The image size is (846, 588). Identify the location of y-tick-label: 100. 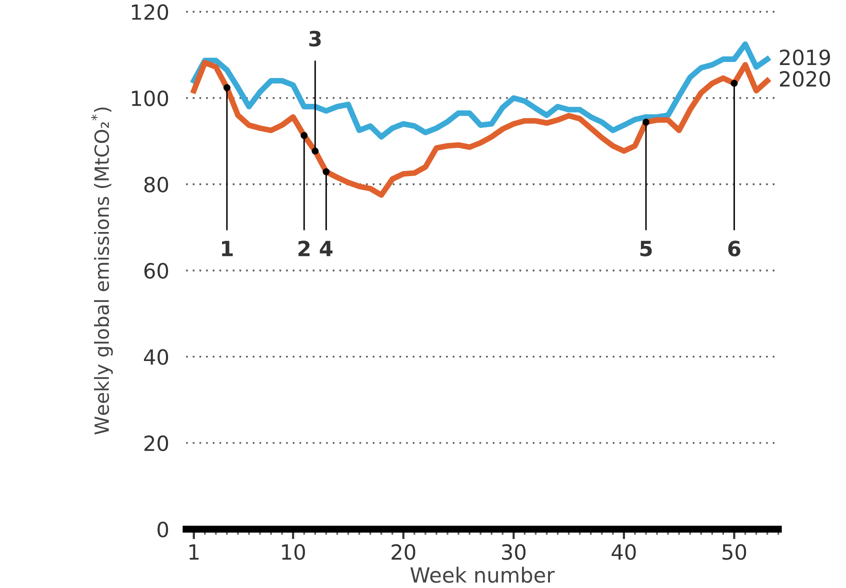
(150, 98).